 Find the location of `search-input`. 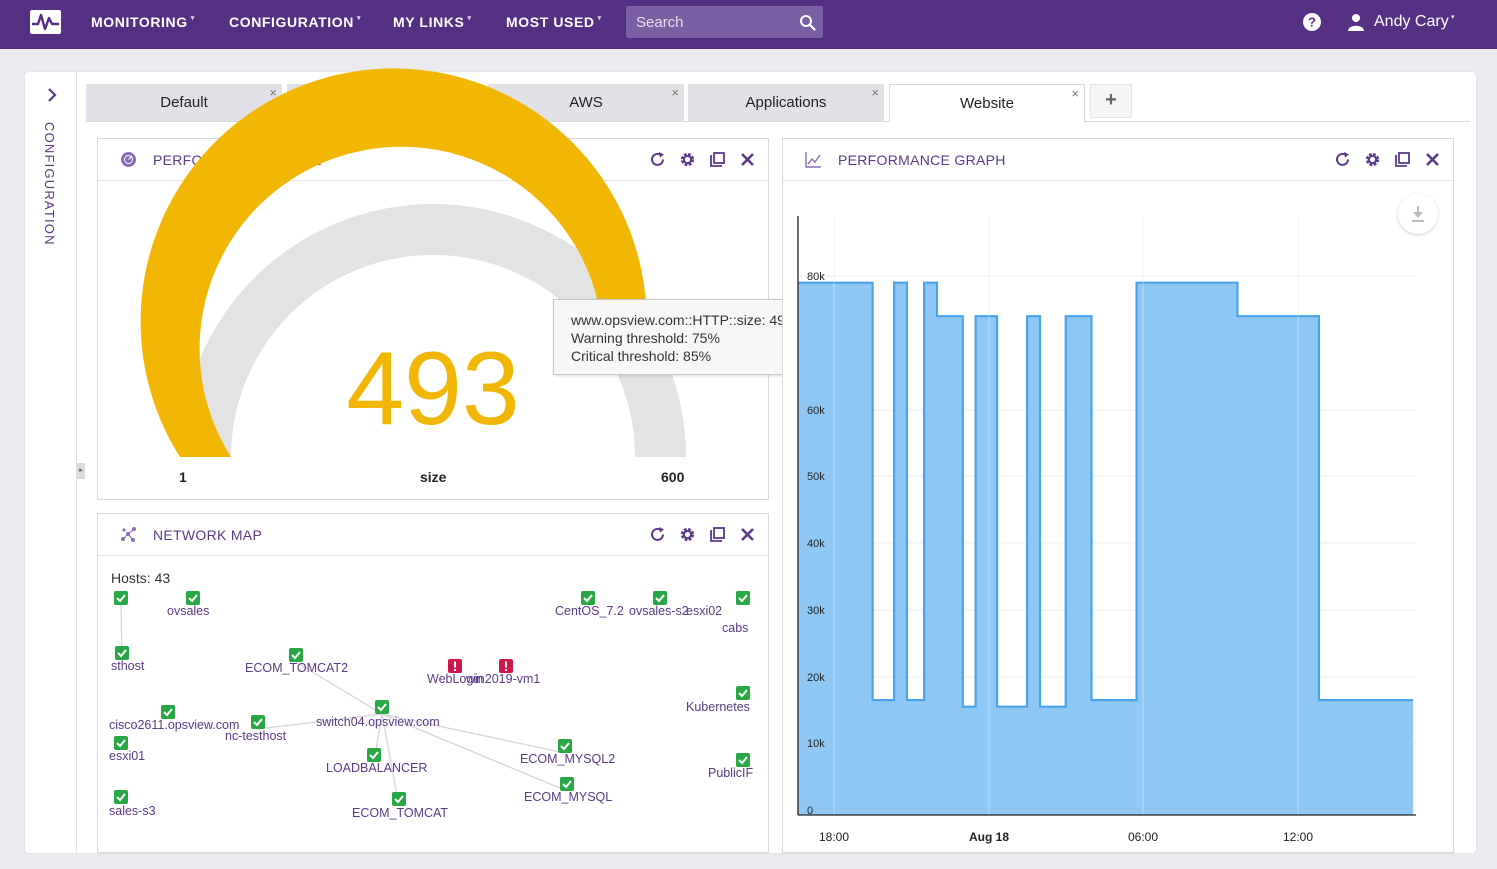

search-input is located at coordinates (708, 22).